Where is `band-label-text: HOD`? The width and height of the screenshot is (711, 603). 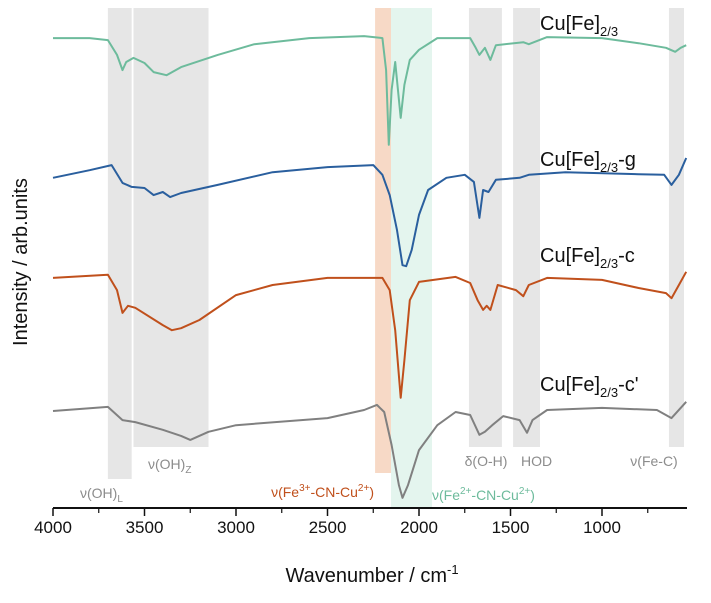
band-label-text: HOD is located at coordinates (536, 461).